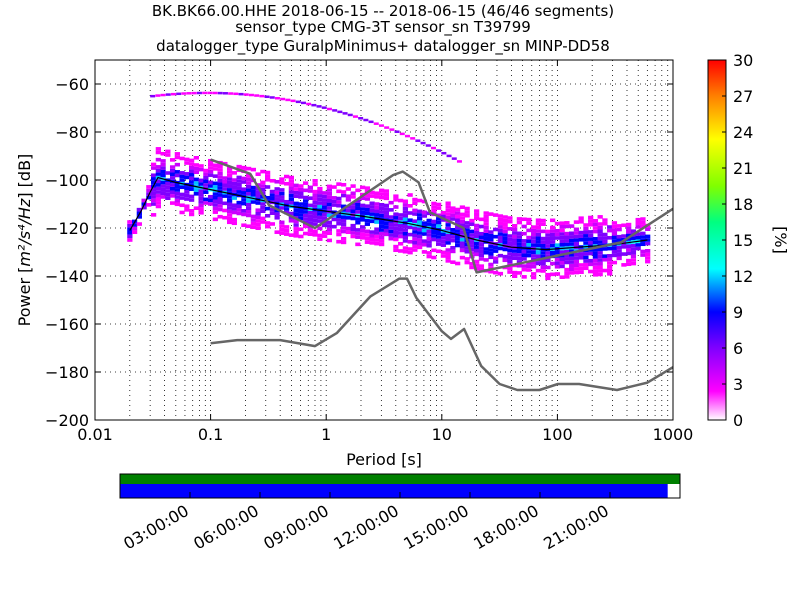 The height and width of the screenshot is (600, 800). I want to click on x-tick-label: 0.01, so click(95, 434).